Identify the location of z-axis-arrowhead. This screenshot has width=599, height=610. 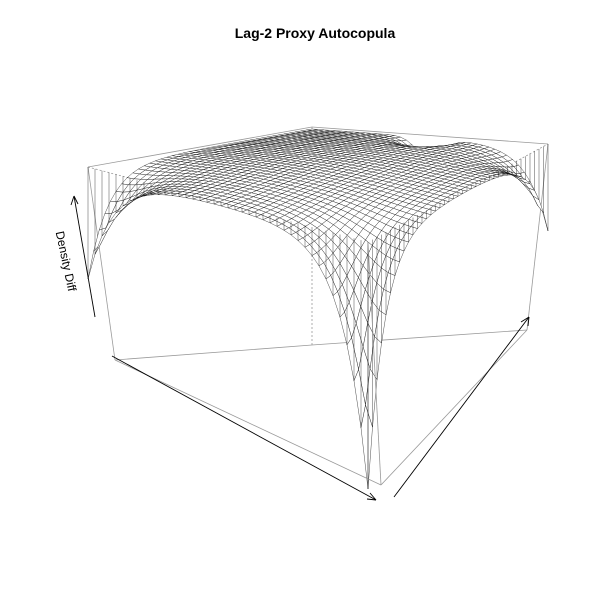
(74, 200).